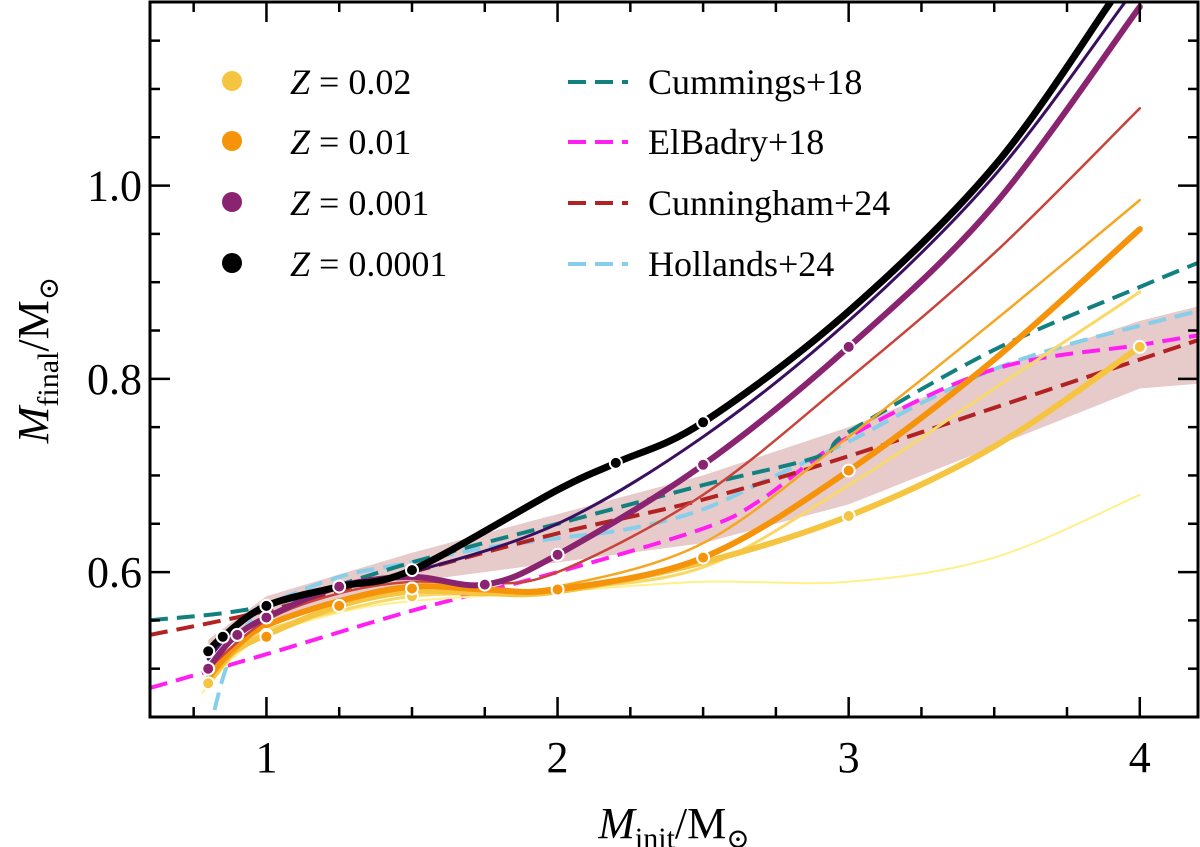 This screenshot has width=1200, height=847. What do you see at coordinates (350, 142) in the screenshot?
I see `legend-label-z-0-01: Z = 0.01` at bounding box center [350, 142].